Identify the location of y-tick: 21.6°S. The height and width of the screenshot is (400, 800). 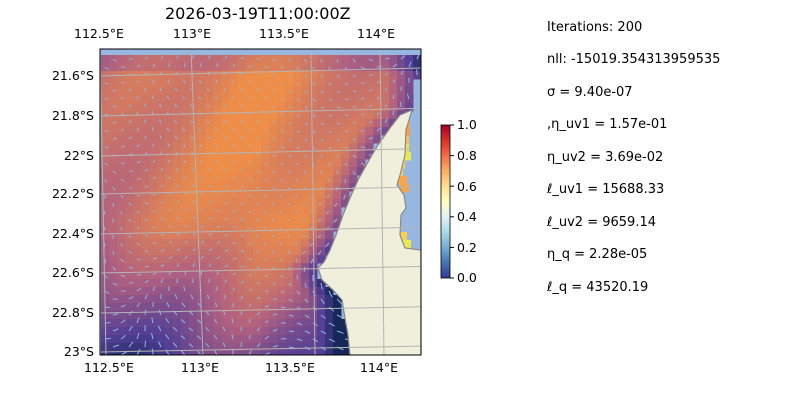
(72, 75).